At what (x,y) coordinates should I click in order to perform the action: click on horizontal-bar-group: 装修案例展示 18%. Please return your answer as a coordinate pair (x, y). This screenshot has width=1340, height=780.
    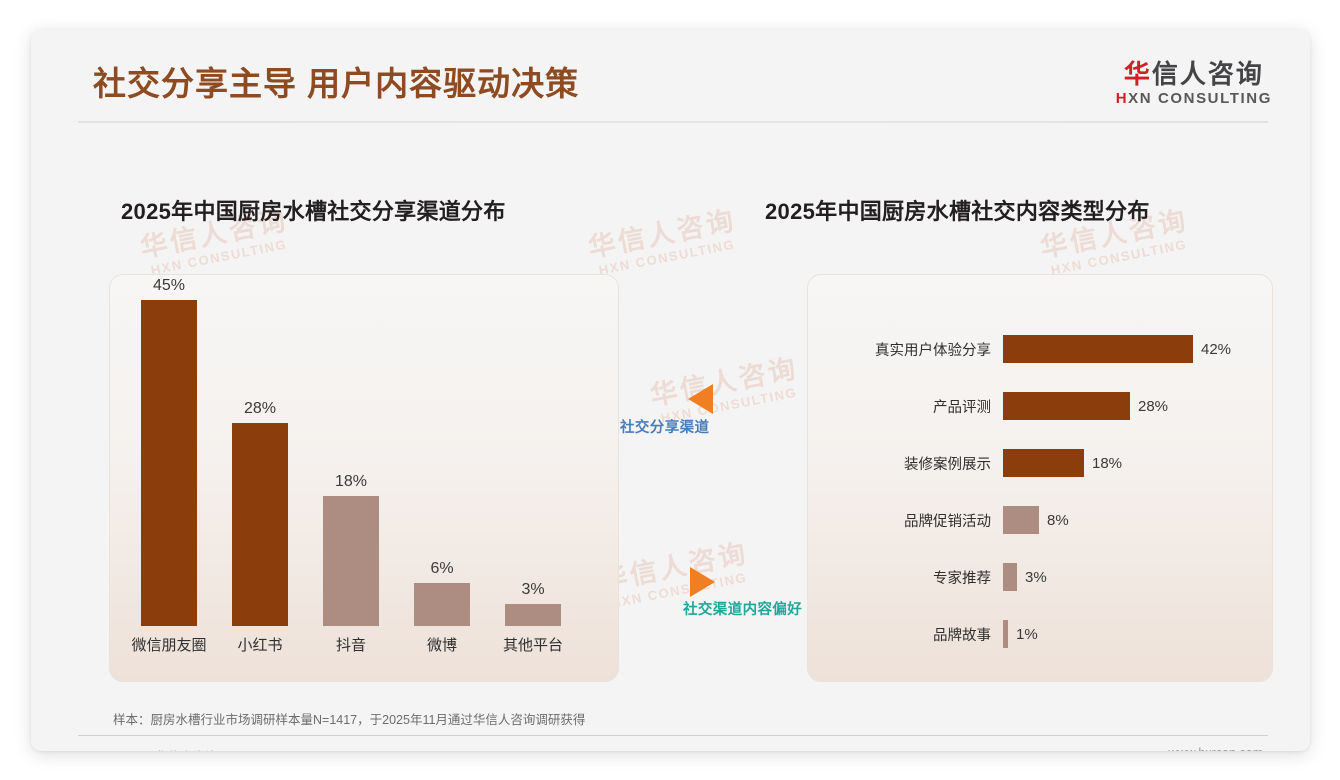
    Looking at the image, I should click on (964, 463).